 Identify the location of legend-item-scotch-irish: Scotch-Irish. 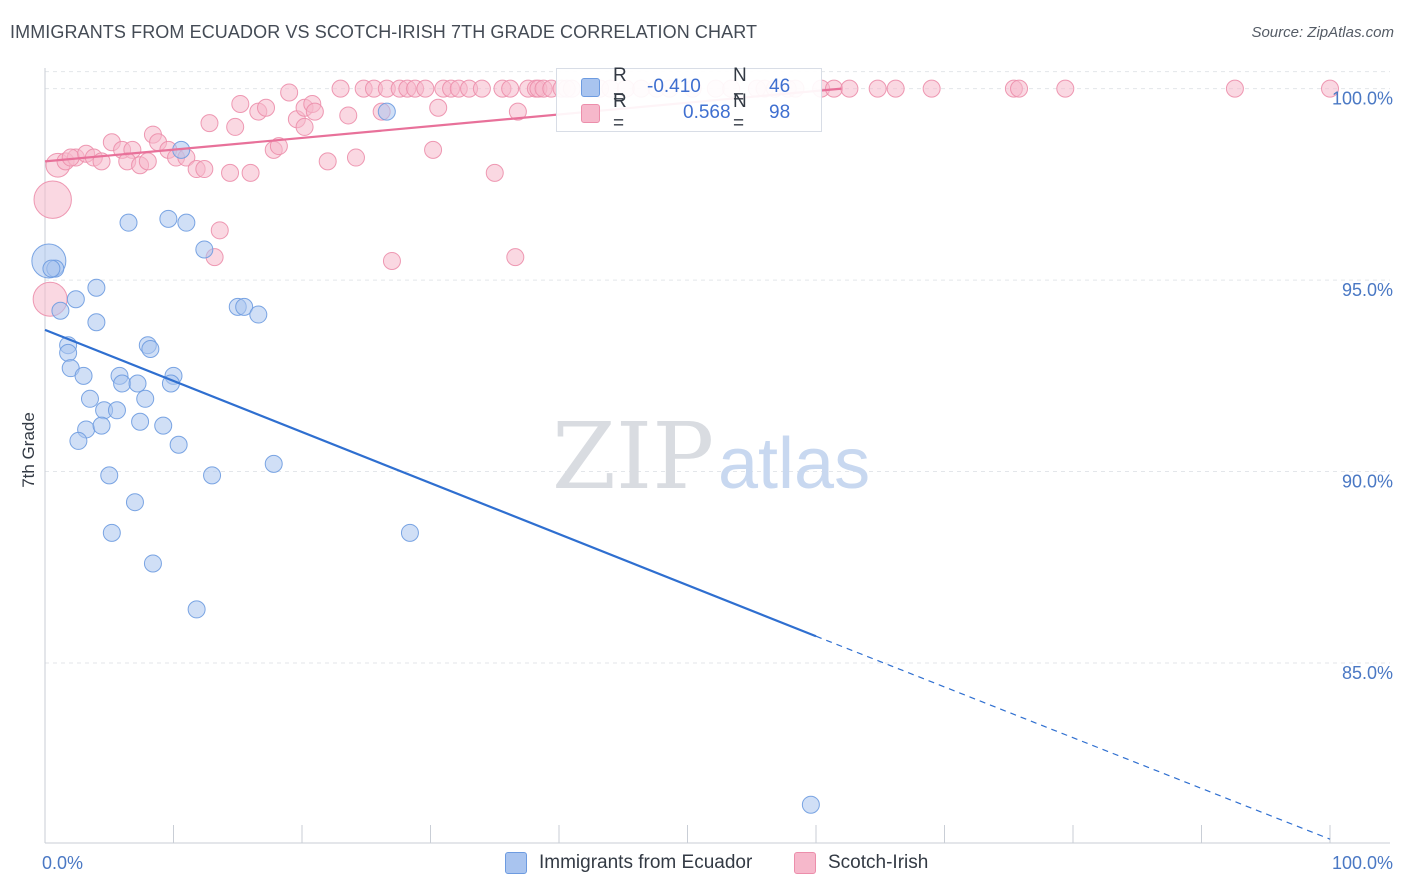
(861, 863).